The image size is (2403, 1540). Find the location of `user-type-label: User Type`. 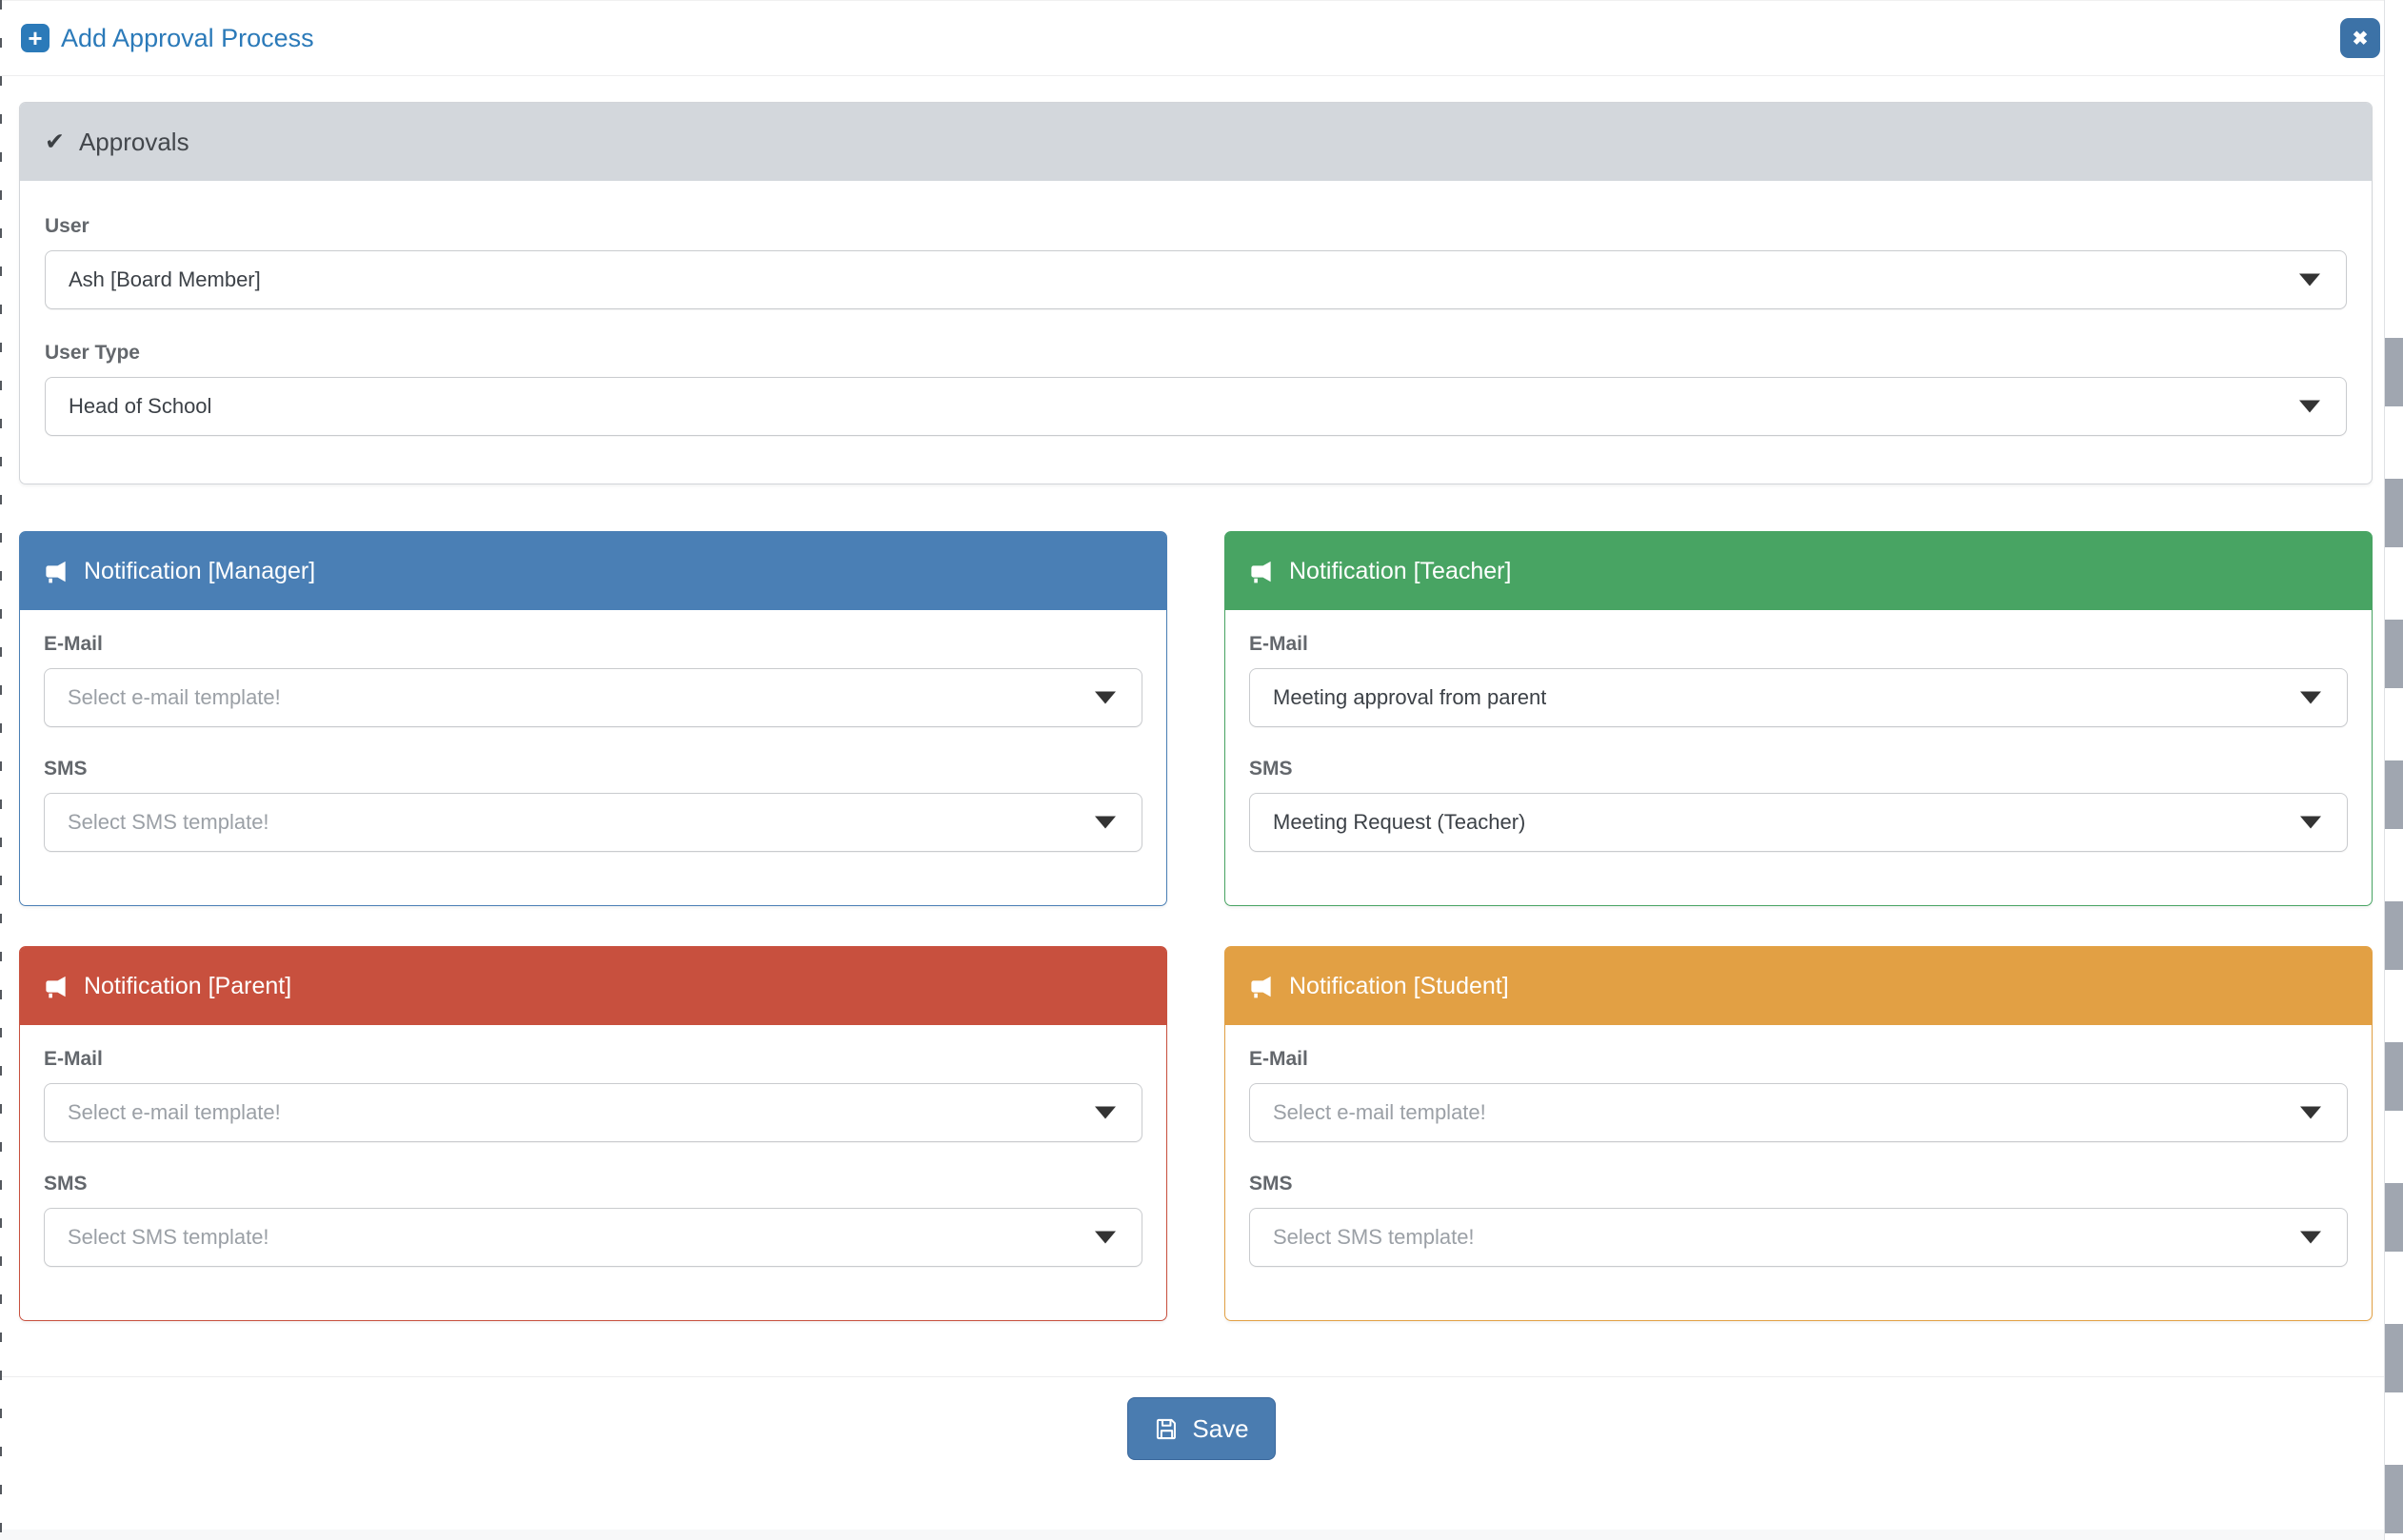

user-type-label: User Type is located at coordinates (92, 353).